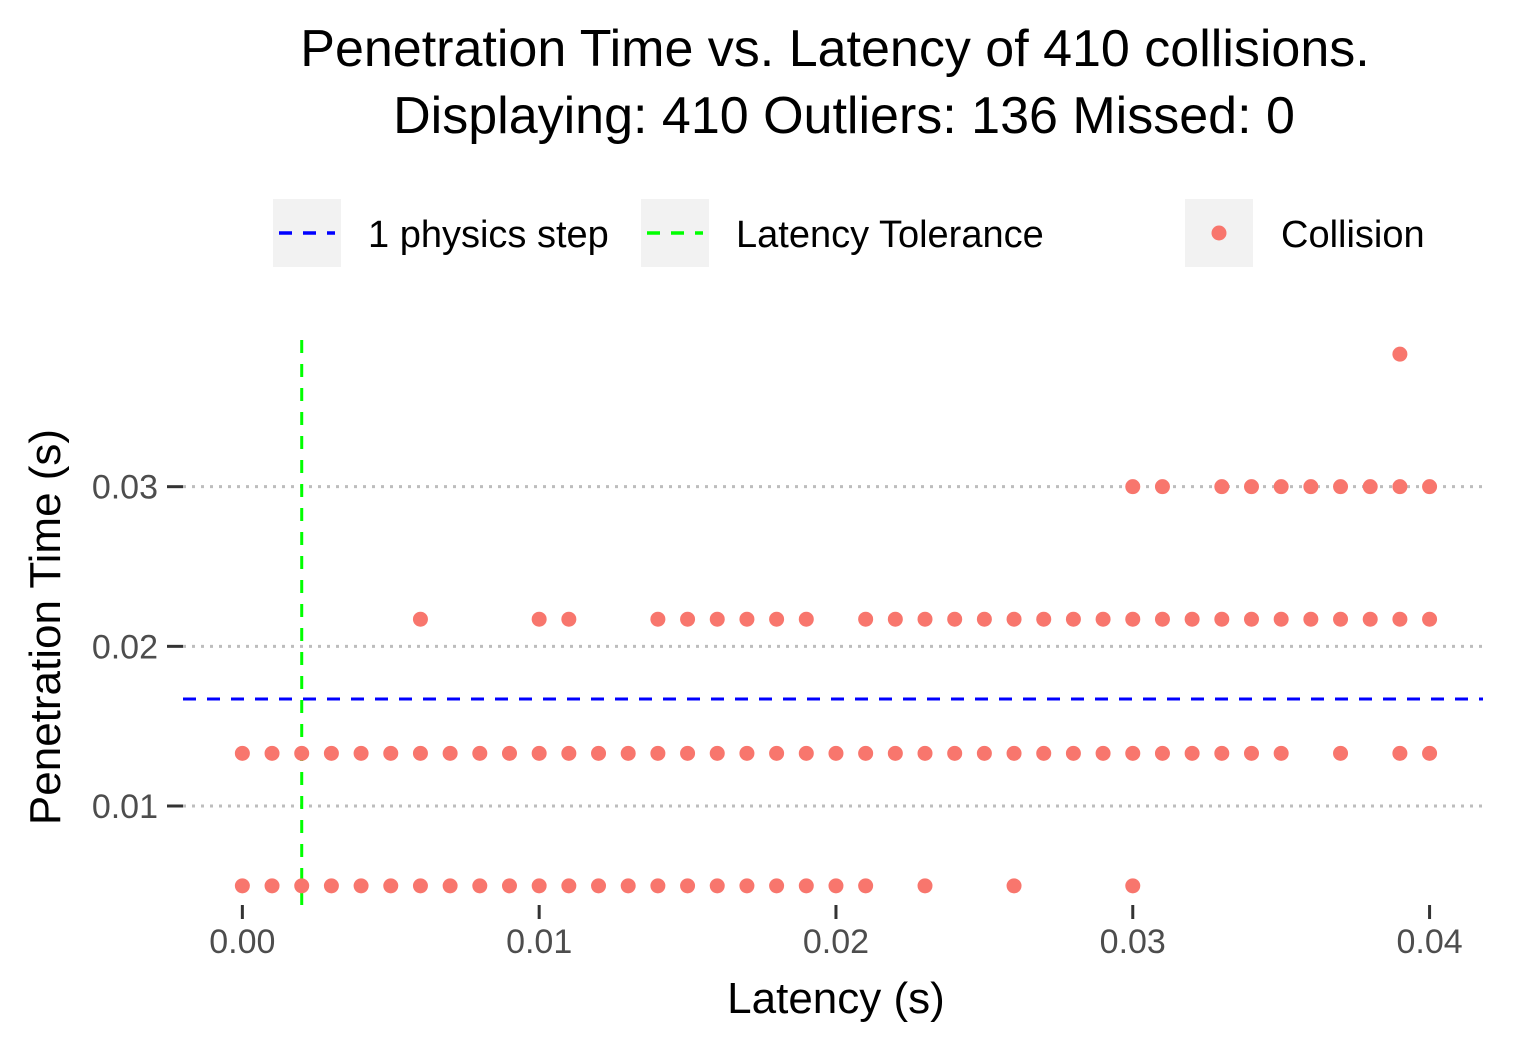 This screenshot has width=1515, height=1046. I want to click on legend-label-physics-step: 1 physics step, so click(488, 235).